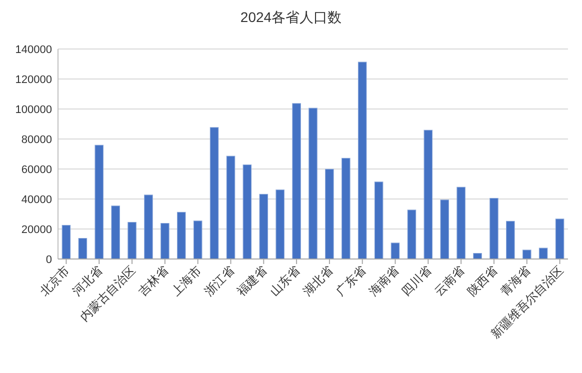 This screenshot has height=373, width=582. What do you see at coordinates (36, 200) in the screenshot?
I see `y-tick-label: 40000` at bounding box center [36, 200].